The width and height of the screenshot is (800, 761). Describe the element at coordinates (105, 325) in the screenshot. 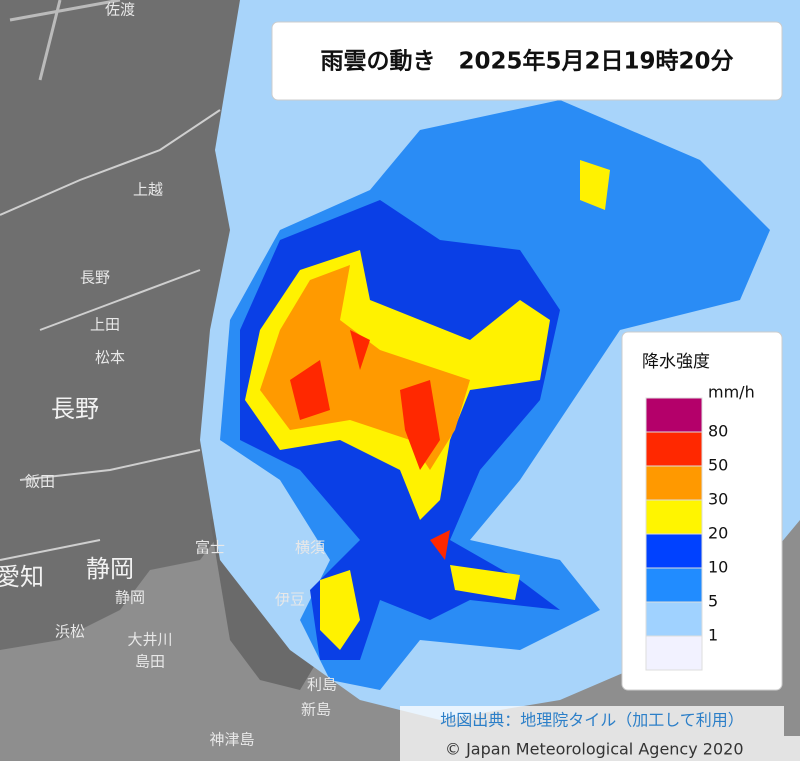

I see `place-label: 上田` at that location.